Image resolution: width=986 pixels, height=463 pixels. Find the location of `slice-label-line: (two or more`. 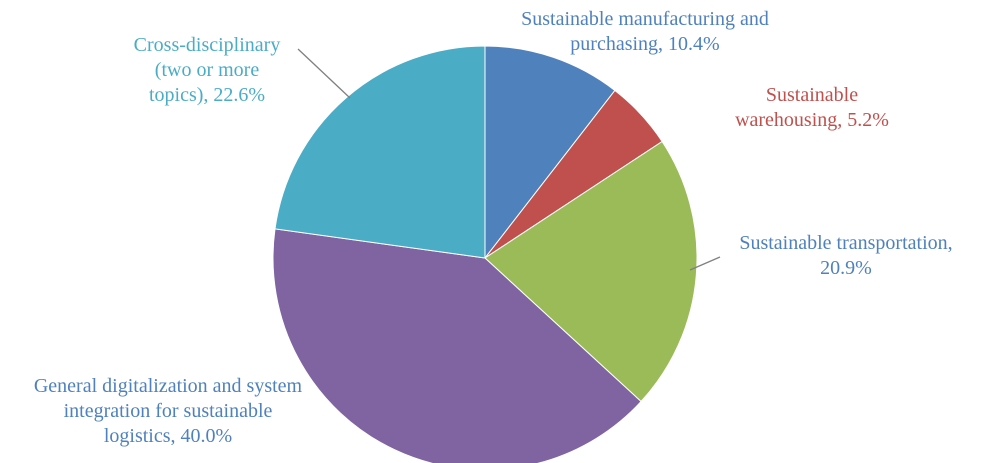

slice-label-line: (two or more is located at coordinates (207, 70).